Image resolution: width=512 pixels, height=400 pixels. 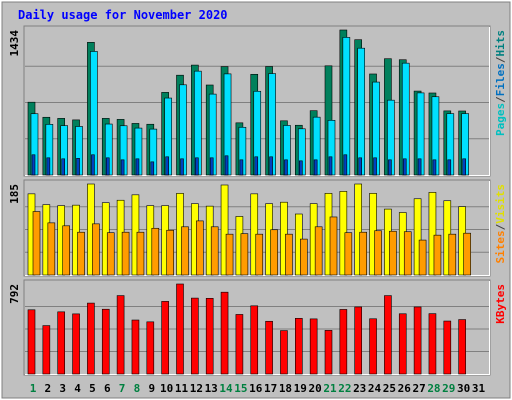 What do you see at coordinates (418, 388) in the screenshot?
I see `x-tick-label: 27` at bounding box center [418, 388].